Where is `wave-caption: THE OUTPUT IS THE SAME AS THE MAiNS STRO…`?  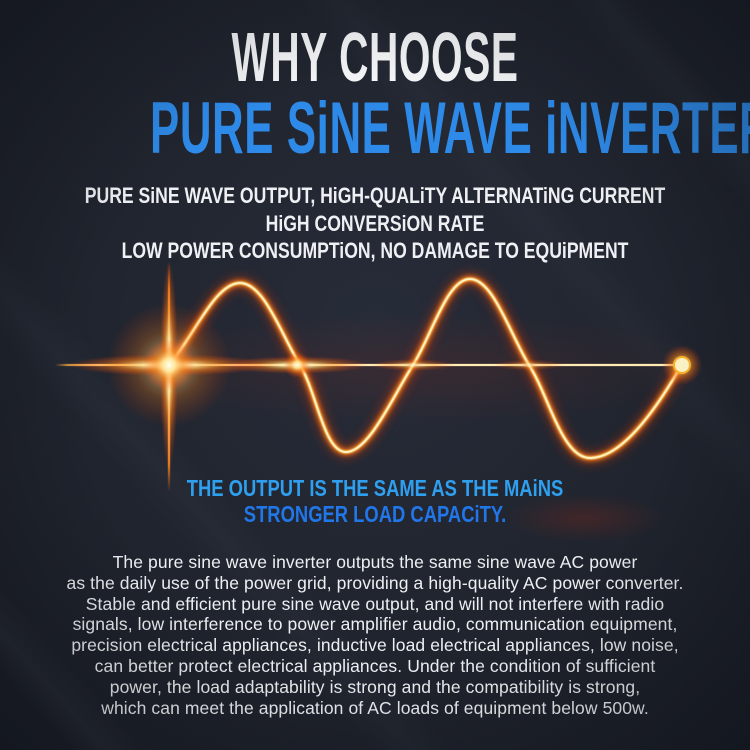 wave-caption: THE OUTPUT IS THE SAME AS THE MAiNS STRO… is located at coordinates (375, 501).